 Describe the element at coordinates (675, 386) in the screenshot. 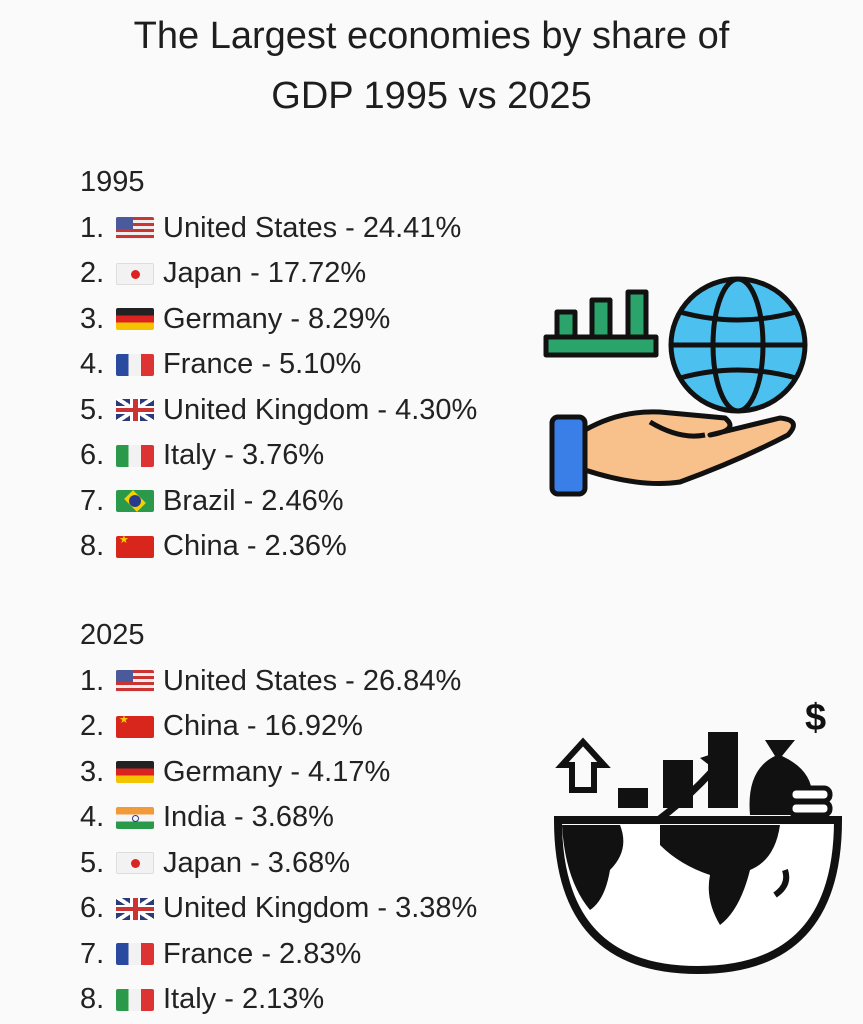

I see `hand-globe-chart-icon` at that location.